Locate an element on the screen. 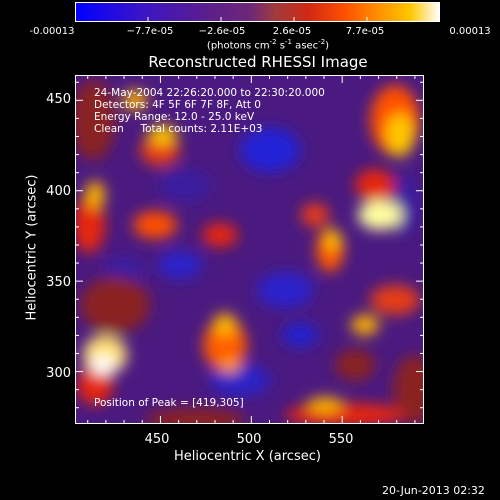 This screenshot has height=500, width=500. x-tick-label: 550 is located at coordinates (341, 439).